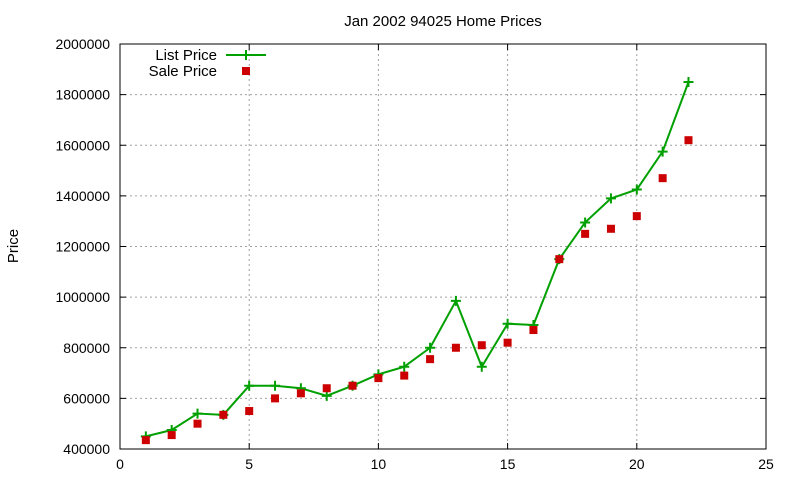 Image resolution: width=800 pixels, height=480 pixels. What do you see at coordinates (86, 449) in the screenshot?
I see `y-tick-label: 400000` at bounding box center [86, 449].